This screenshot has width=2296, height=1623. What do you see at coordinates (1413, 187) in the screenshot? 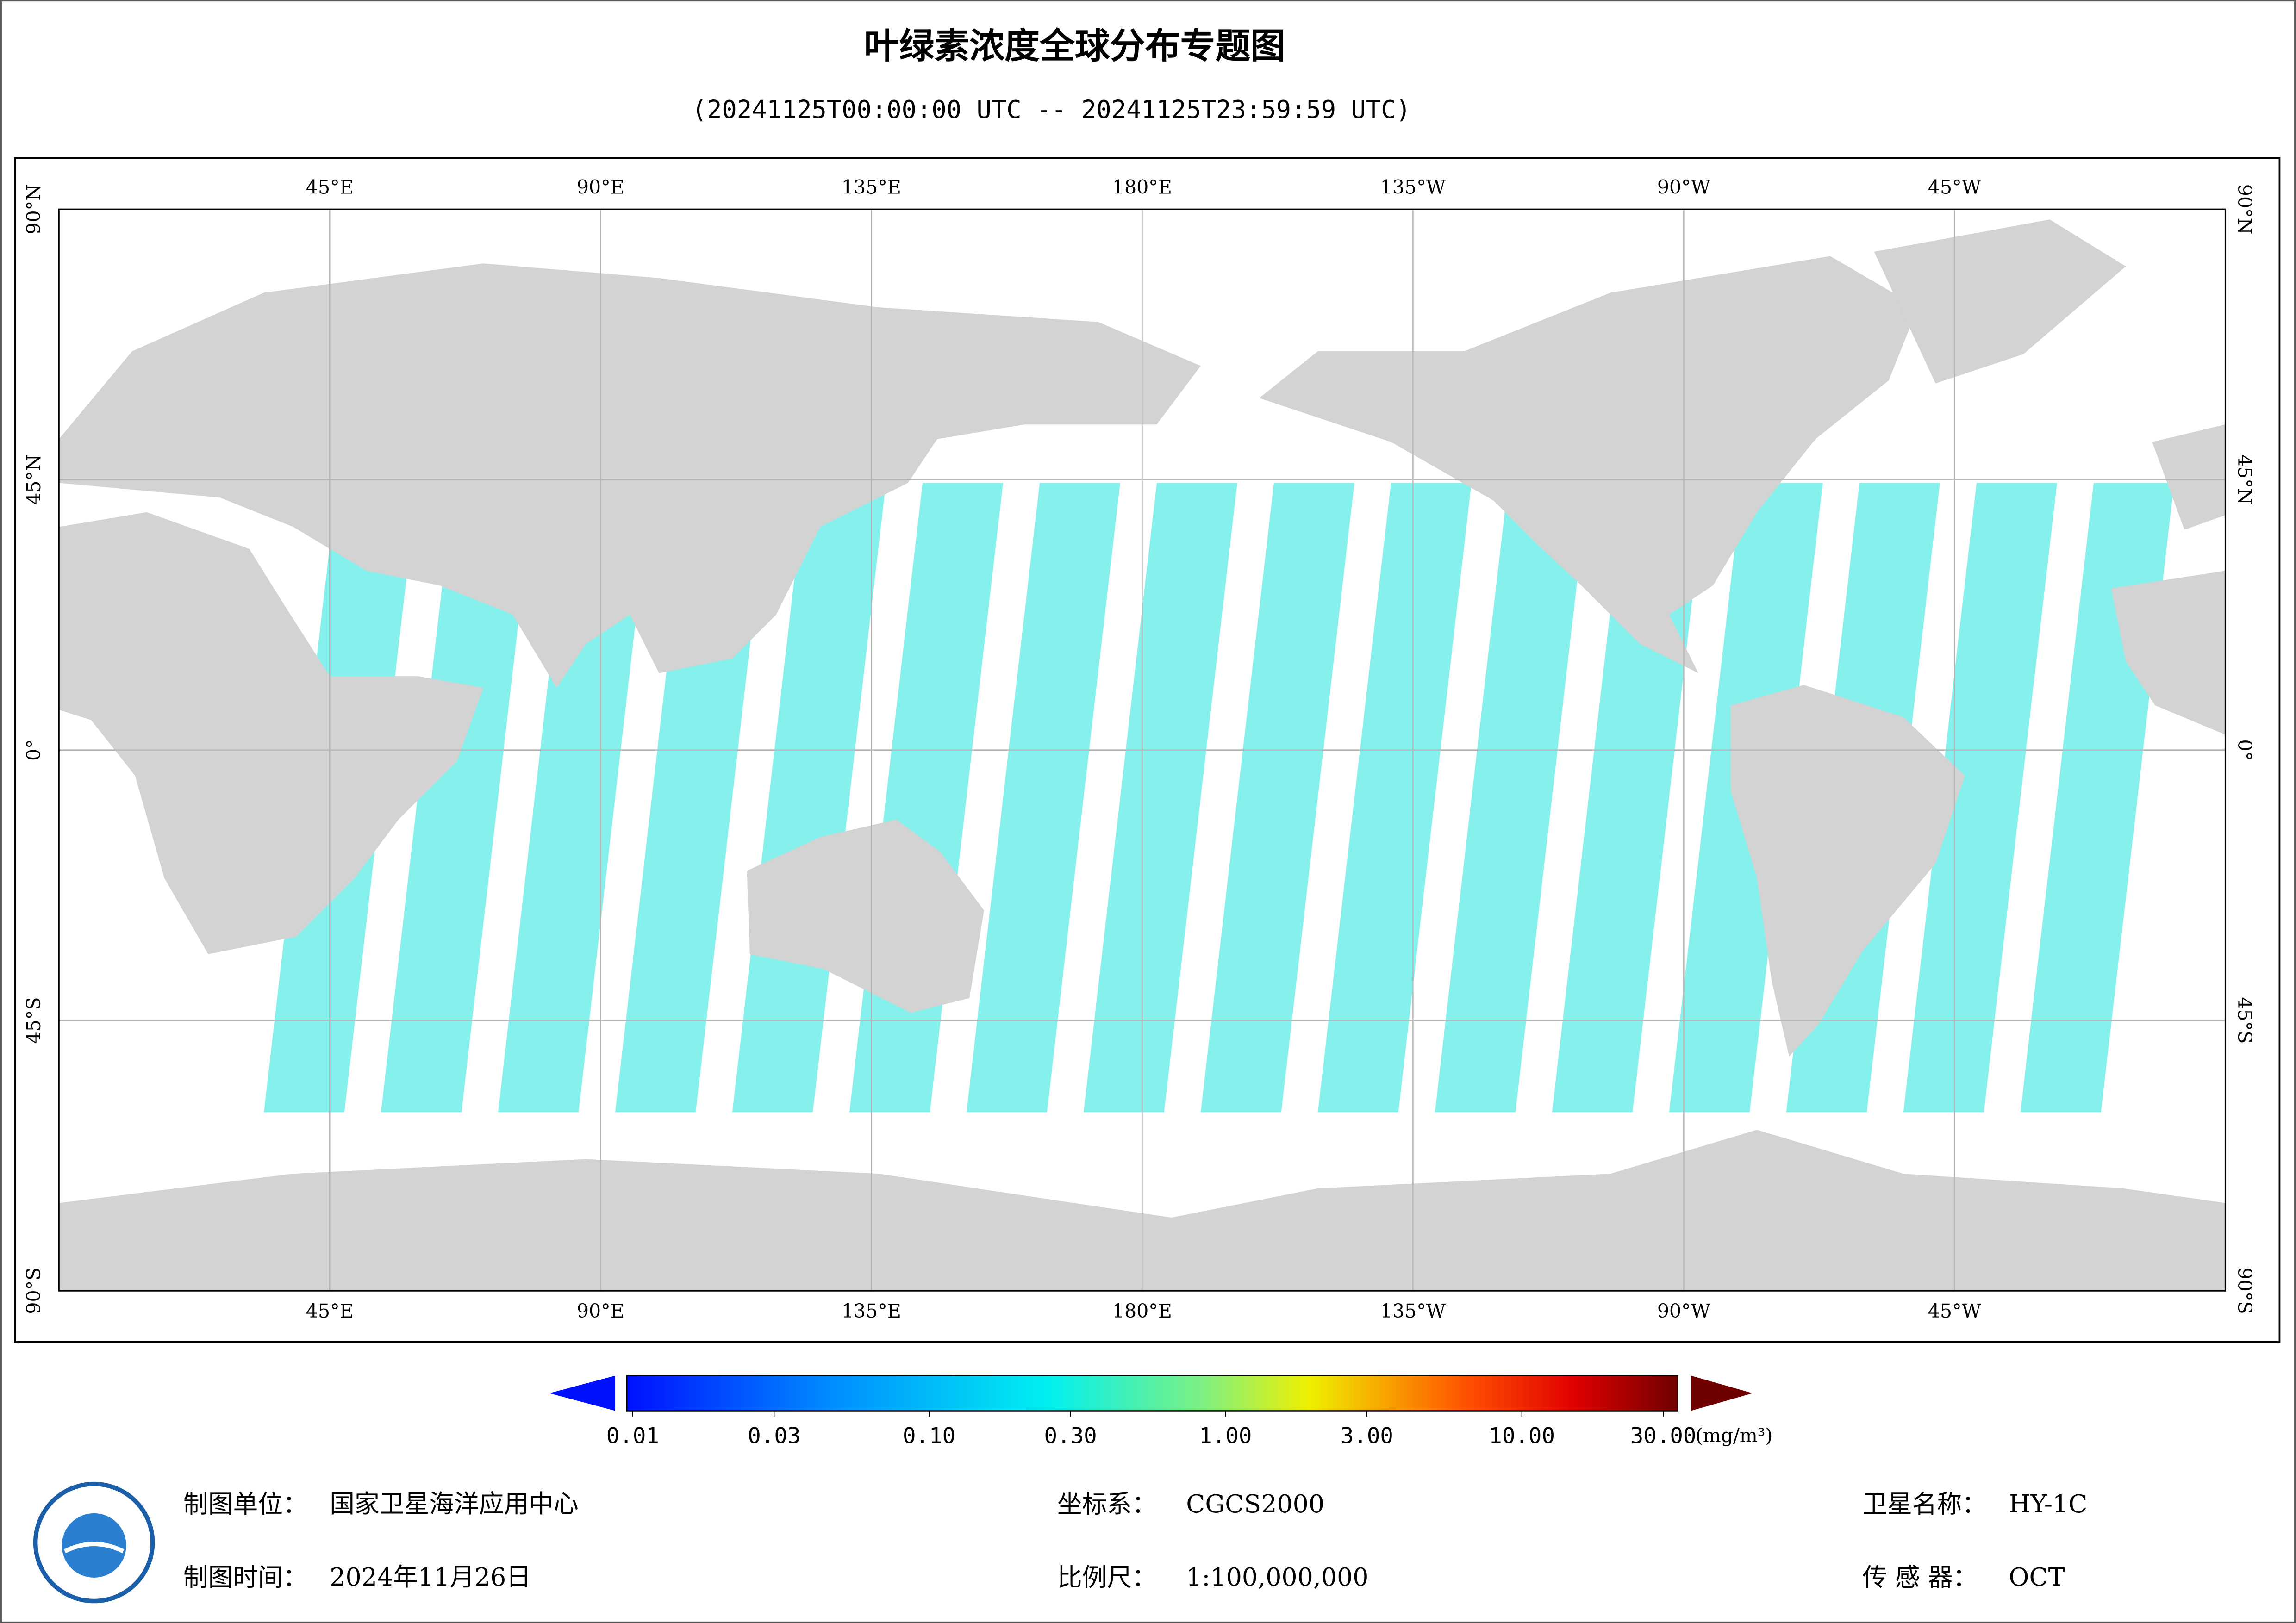
I see `lon-label-top: 135°W` at bounding box center [1413, 187].